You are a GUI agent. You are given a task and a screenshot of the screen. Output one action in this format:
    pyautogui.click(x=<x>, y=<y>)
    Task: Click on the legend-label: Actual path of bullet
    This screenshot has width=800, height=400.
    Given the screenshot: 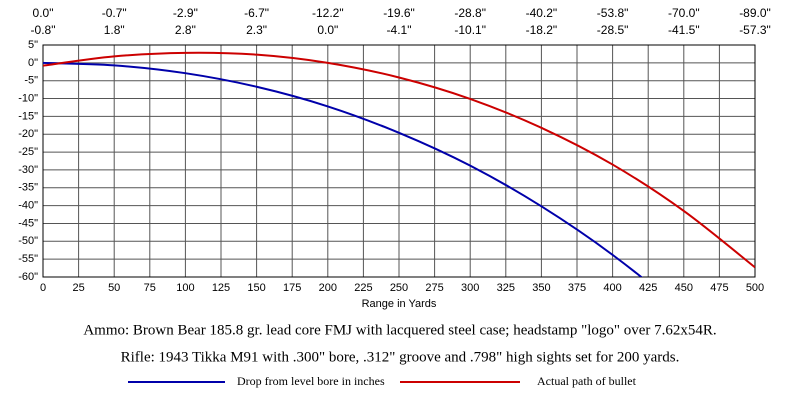 What is the action you would take?
    pyautogui.click(x=587, y=381)
    